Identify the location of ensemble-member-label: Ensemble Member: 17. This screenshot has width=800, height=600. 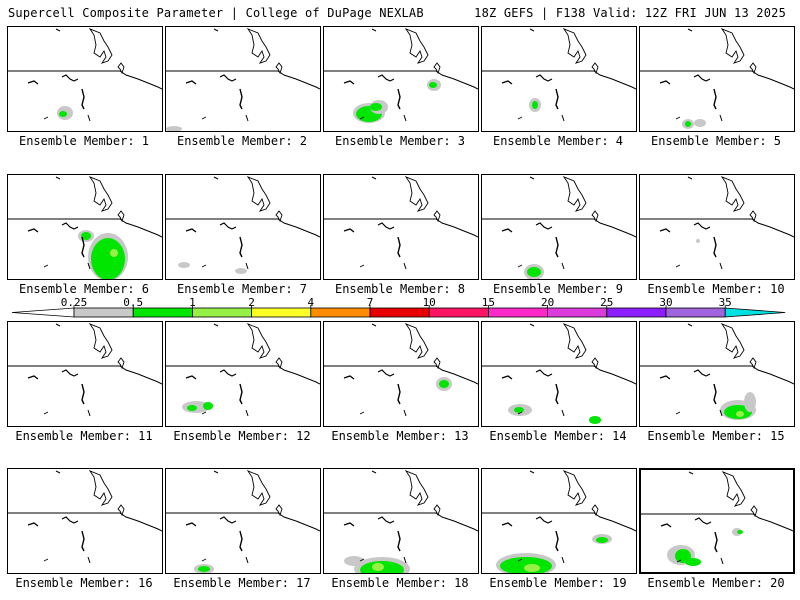
(242, 583).